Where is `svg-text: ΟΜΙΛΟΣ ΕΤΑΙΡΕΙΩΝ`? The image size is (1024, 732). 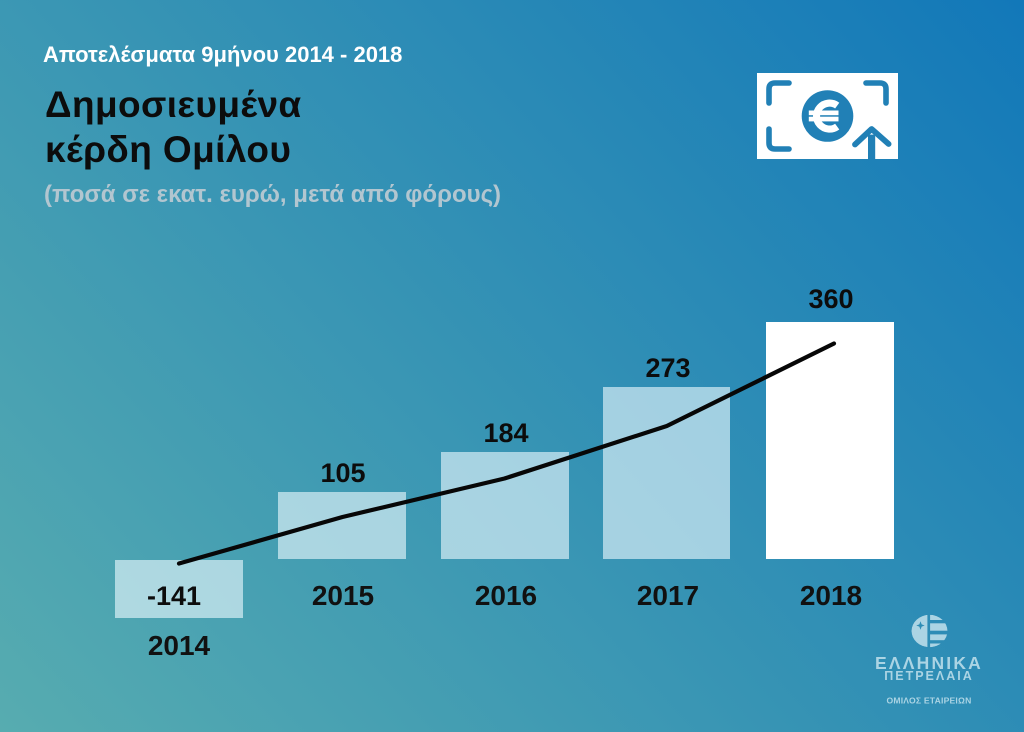
svg-text: ΟΜΙΛΟΣ ΕΤΑΙΡΕΙΩΝ is located at coordinates (928, 701).